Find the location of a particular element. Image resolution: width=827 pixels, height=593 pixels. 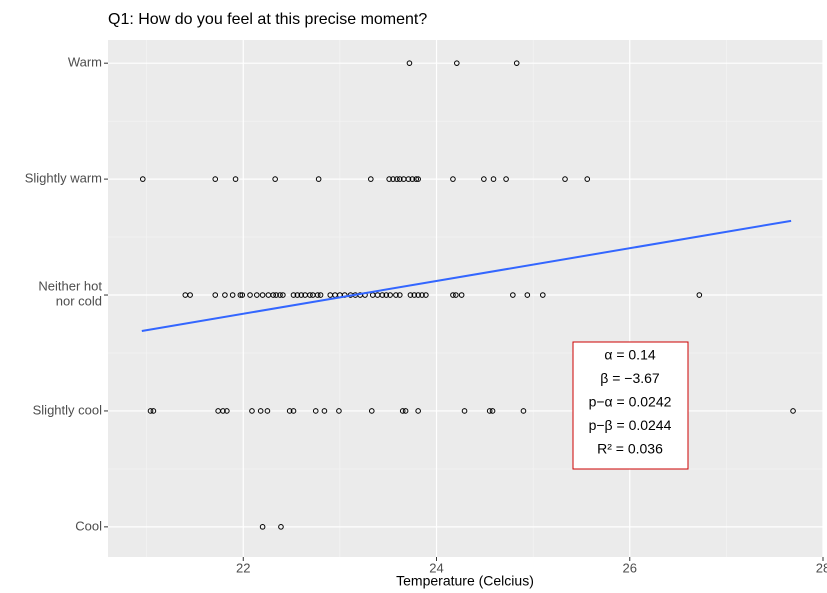

annotation-text: β = −3.67 is located at coordinates (630, 378).